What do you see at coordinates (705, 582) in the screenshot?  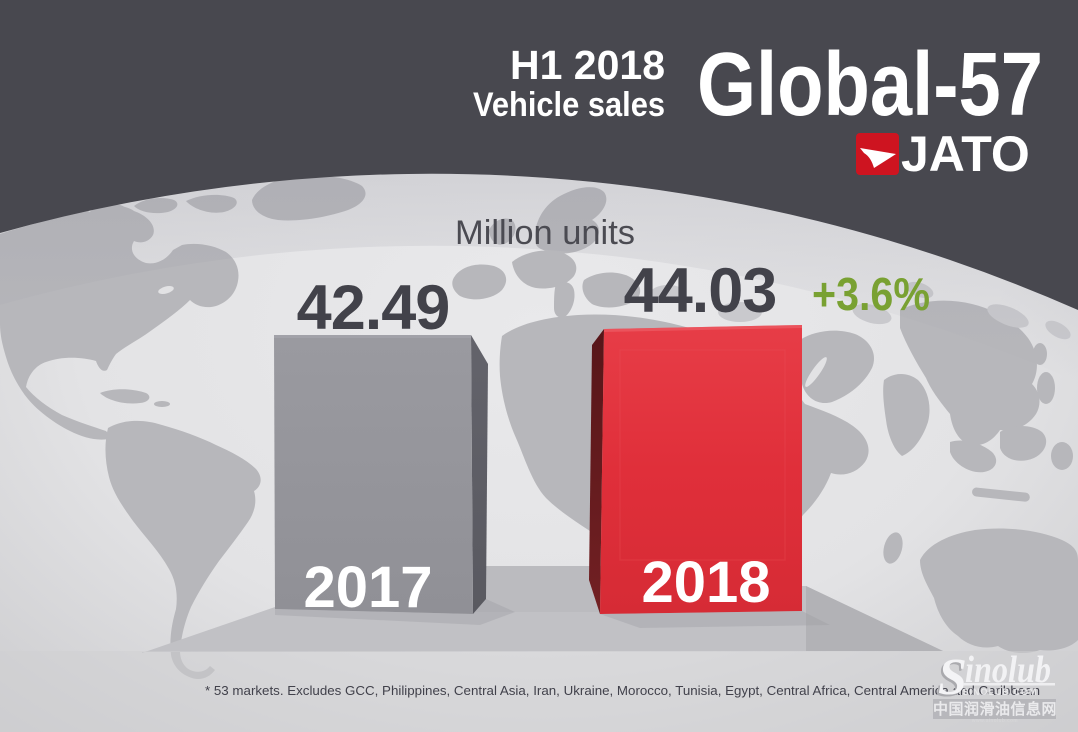 I see `svg-text: 2018` at bounding box center [705, 582].